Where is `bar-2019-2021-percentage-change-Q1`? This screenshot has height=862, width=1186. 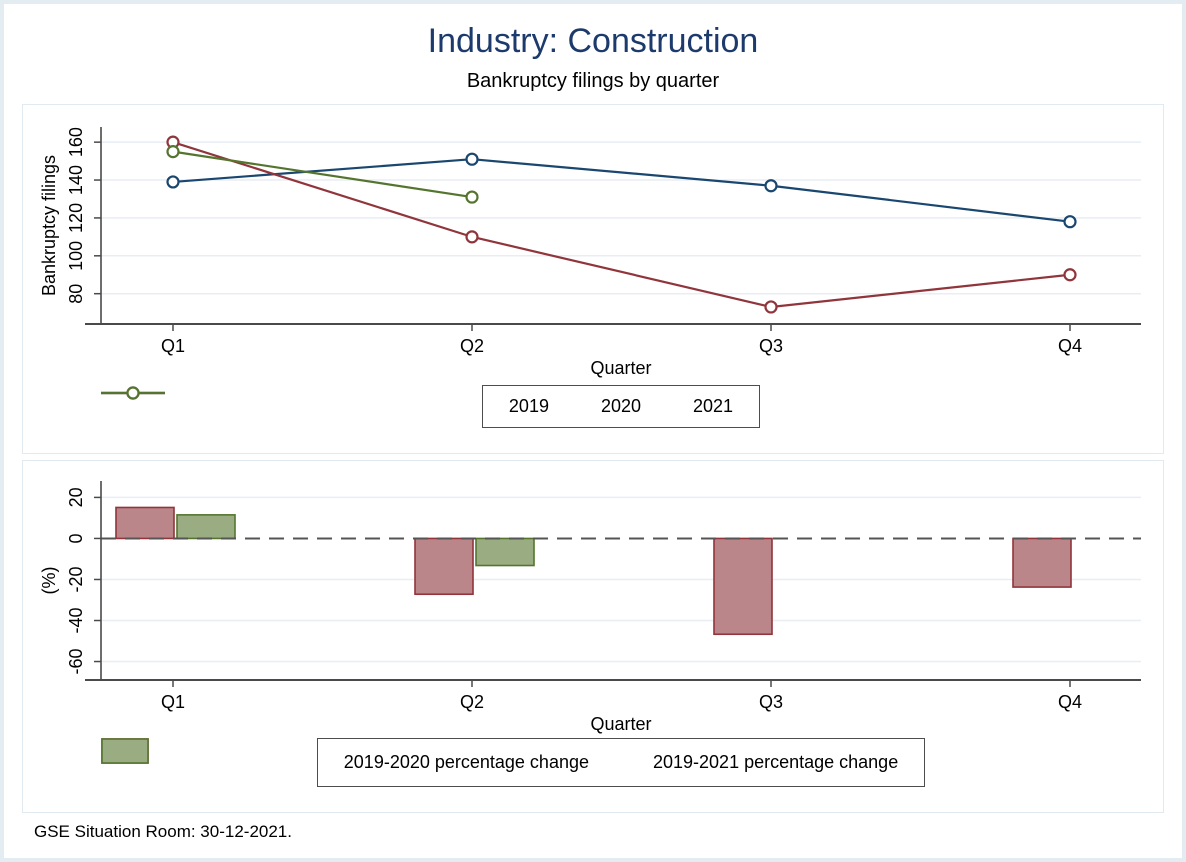
bar-2019-2021-percentage-change-Q1 is located at coordinates (206, 527).